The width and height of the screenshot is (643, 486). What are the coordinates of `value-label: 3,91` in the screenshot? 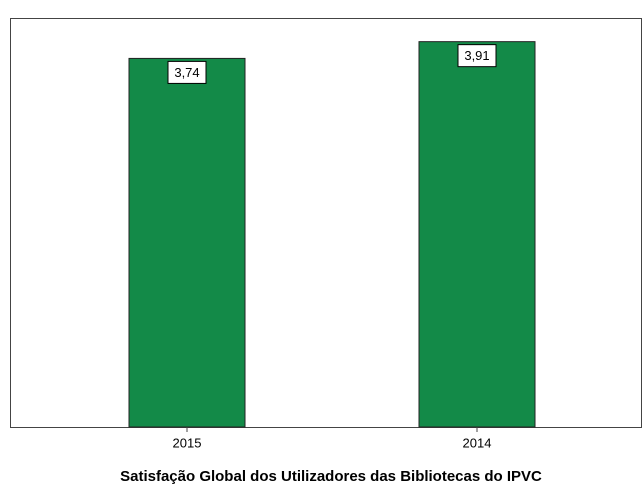 It's located at (476, 55).